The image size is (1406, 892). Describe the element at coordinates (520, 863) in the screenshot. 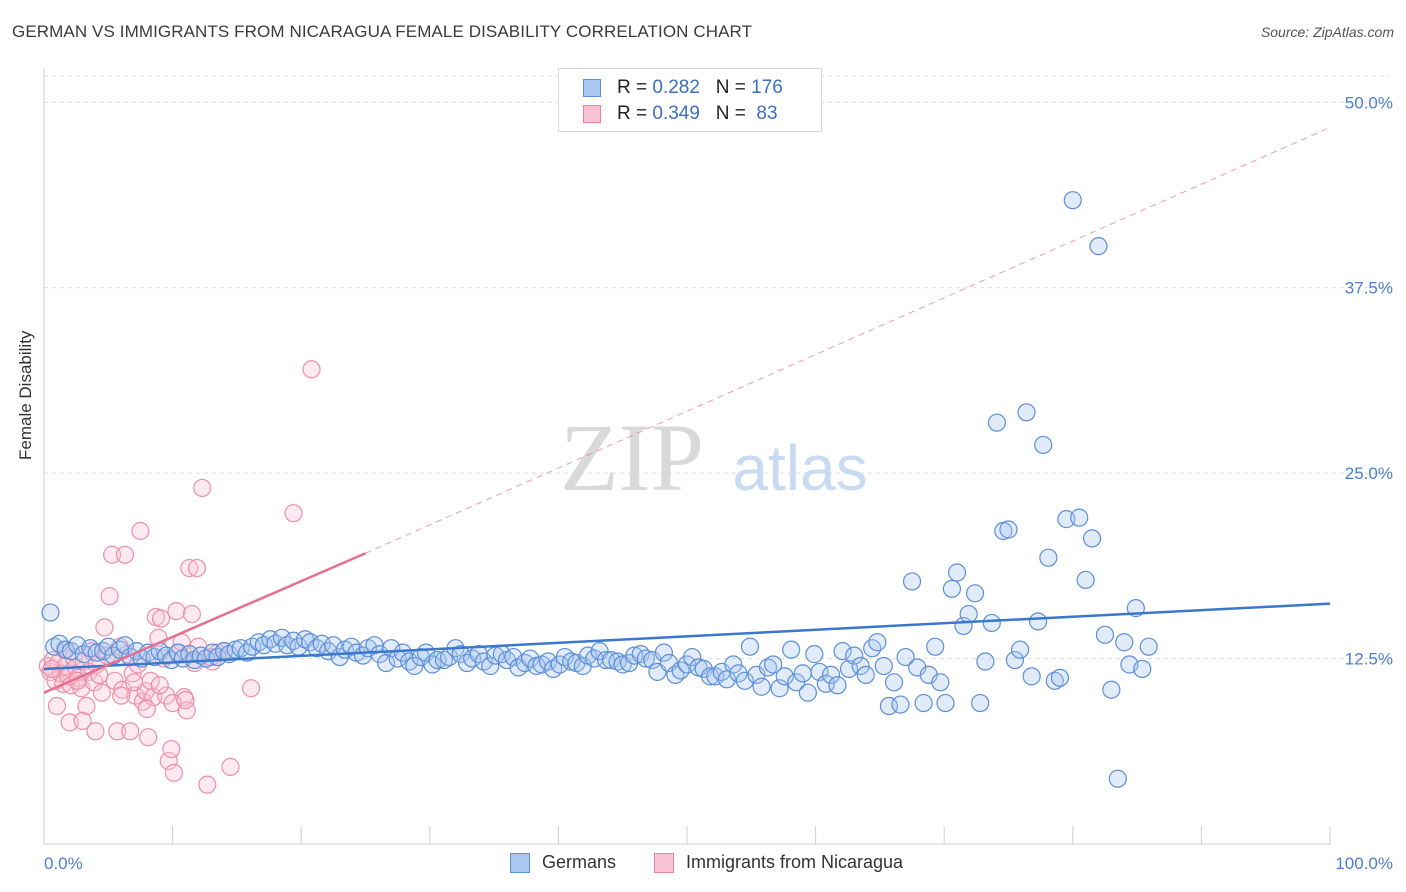

I see `bottom-legend-swatch-germans` at that location.